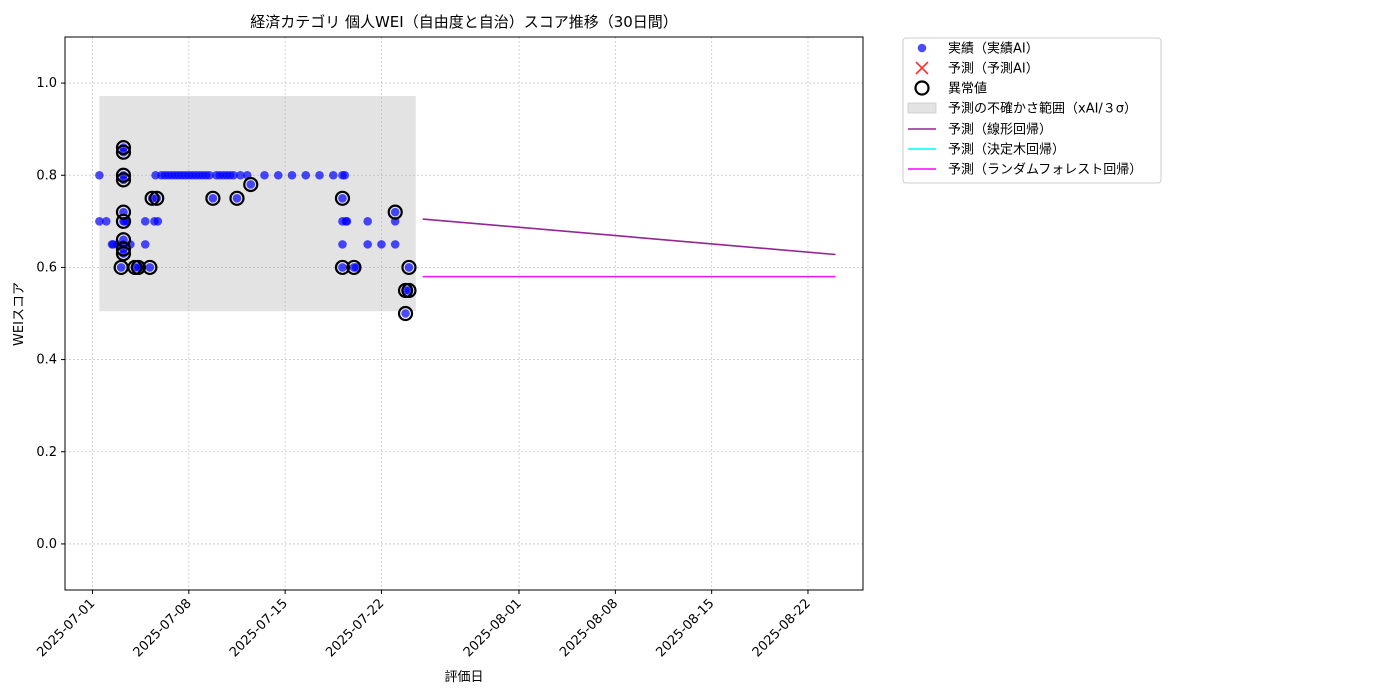  Describe the element at coordinates (46, 360) in the screenshot. I see `y-tick-label: 0.4` at that location.